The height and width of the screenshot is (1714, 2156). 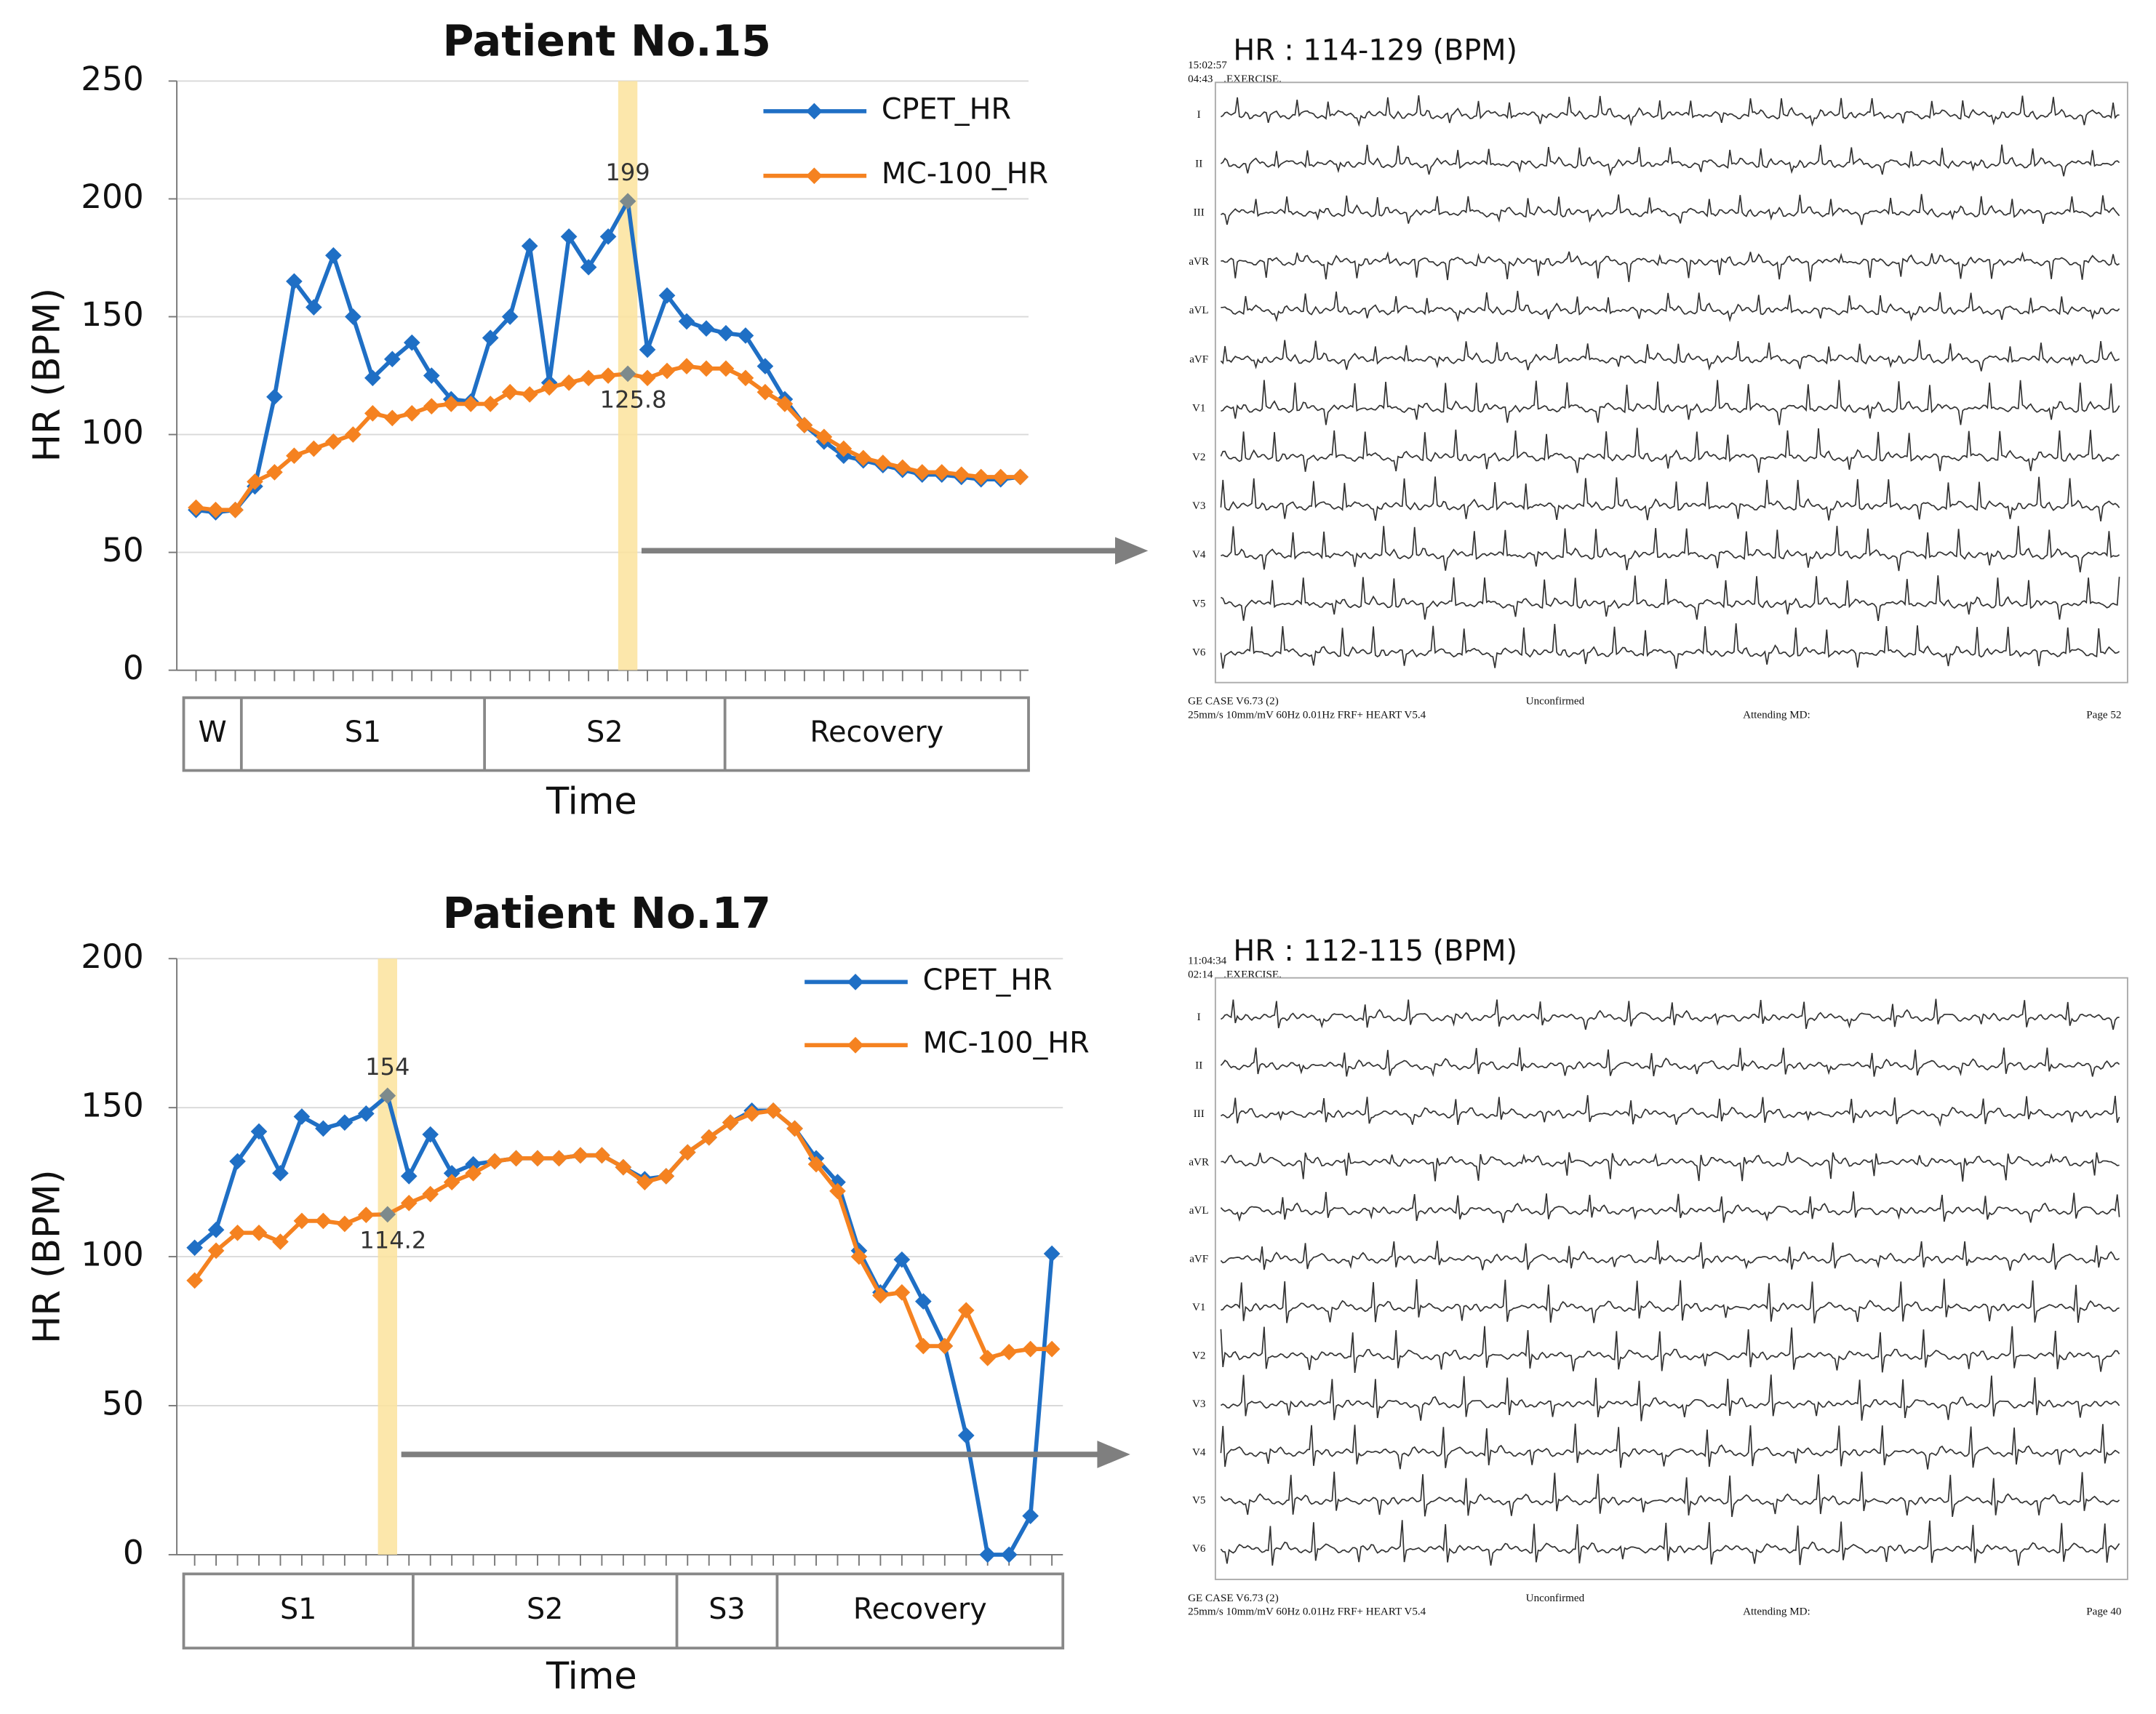 I want to click on data-label: 154, so click(x=387, y=1067).